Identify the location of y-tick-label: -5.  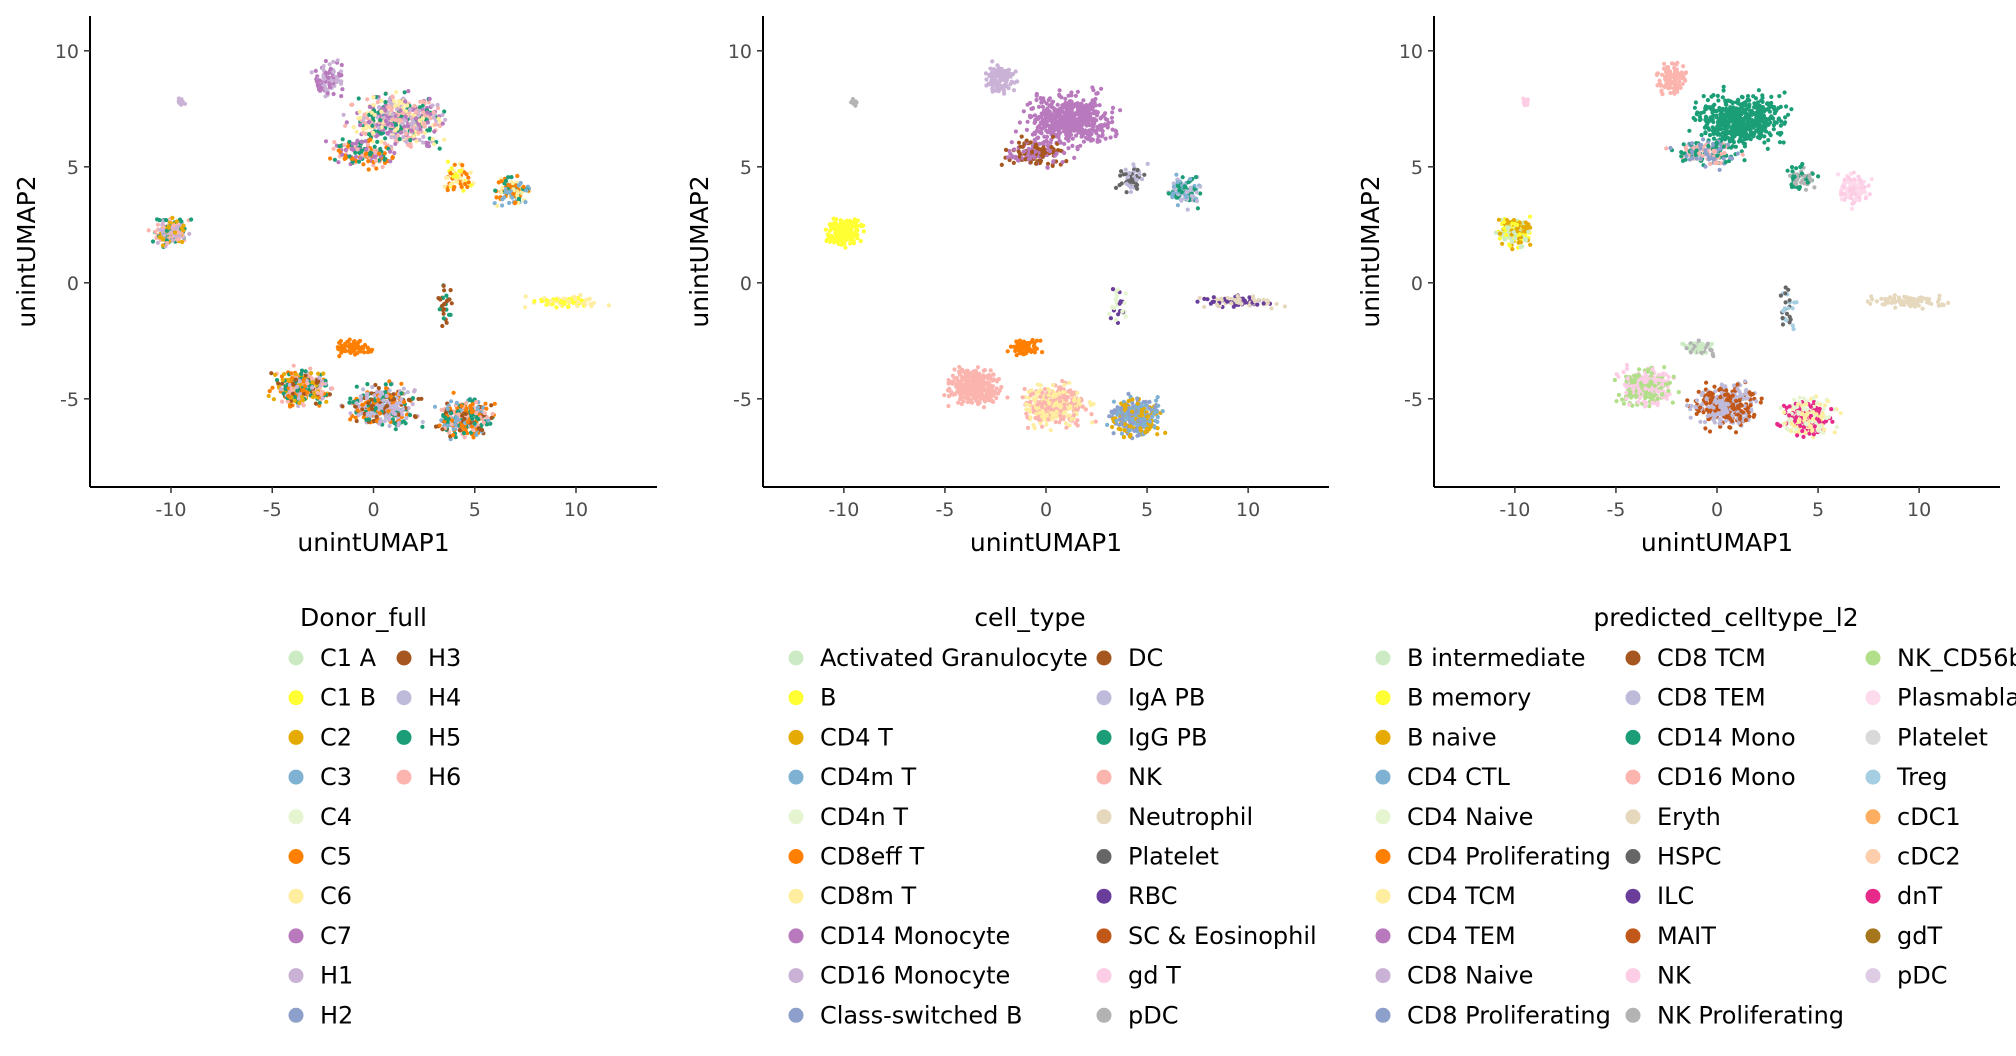
(69, 400).